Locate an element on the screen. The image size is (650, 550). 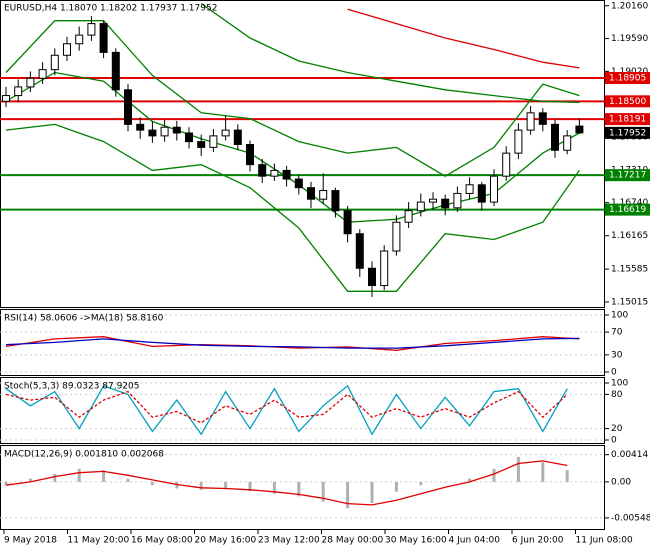
level-label: 1.18191 is located at coordinates (627, 120).